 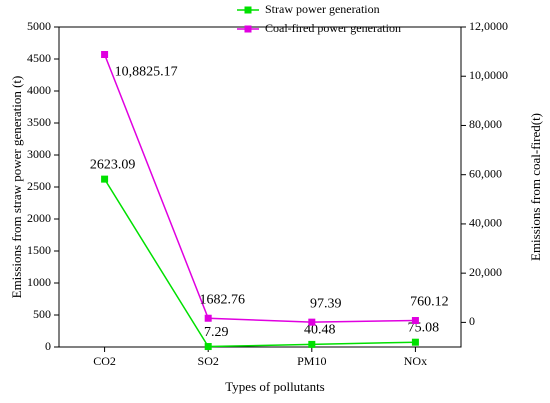 What do you see at coordinates (415, 361) in the screenshot?
I see `x-tick-label: NOx` at bounding box center [415, 361].